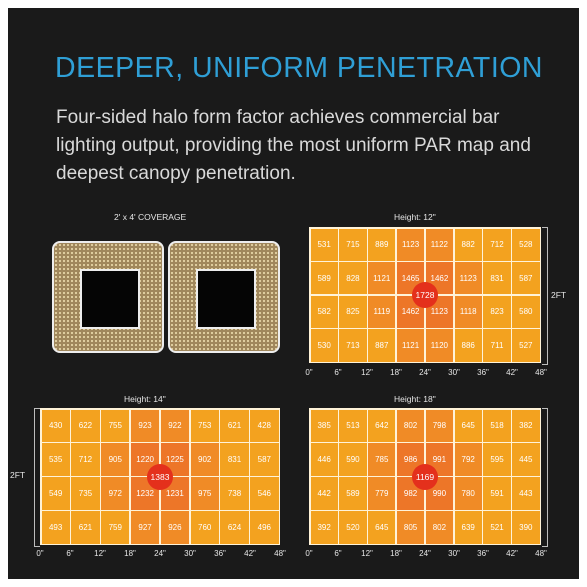 Image resolution: width=587 pixels, height=587 pixels. What do you see at coordinates (85, 425) in the screenshot?
I see `par-cell: 622` at bounding box center [85, 425].